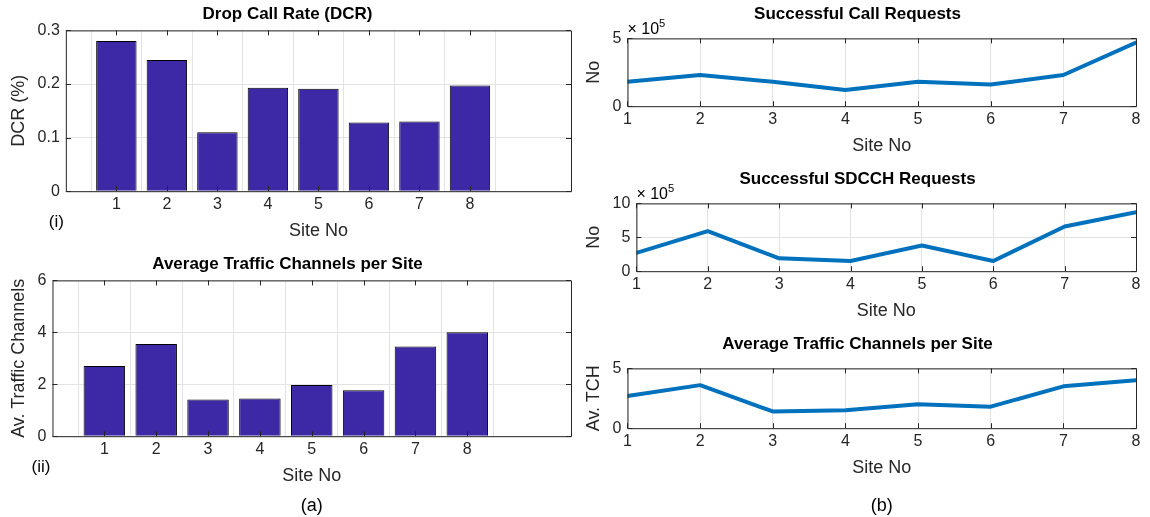 Image resolution: width=1150 pixels, height=517 pixels. What do you see at coordinates (48, 137) in the screenshot?
I see `y-tick-label: 0.1` at bounding box center [48, 137].